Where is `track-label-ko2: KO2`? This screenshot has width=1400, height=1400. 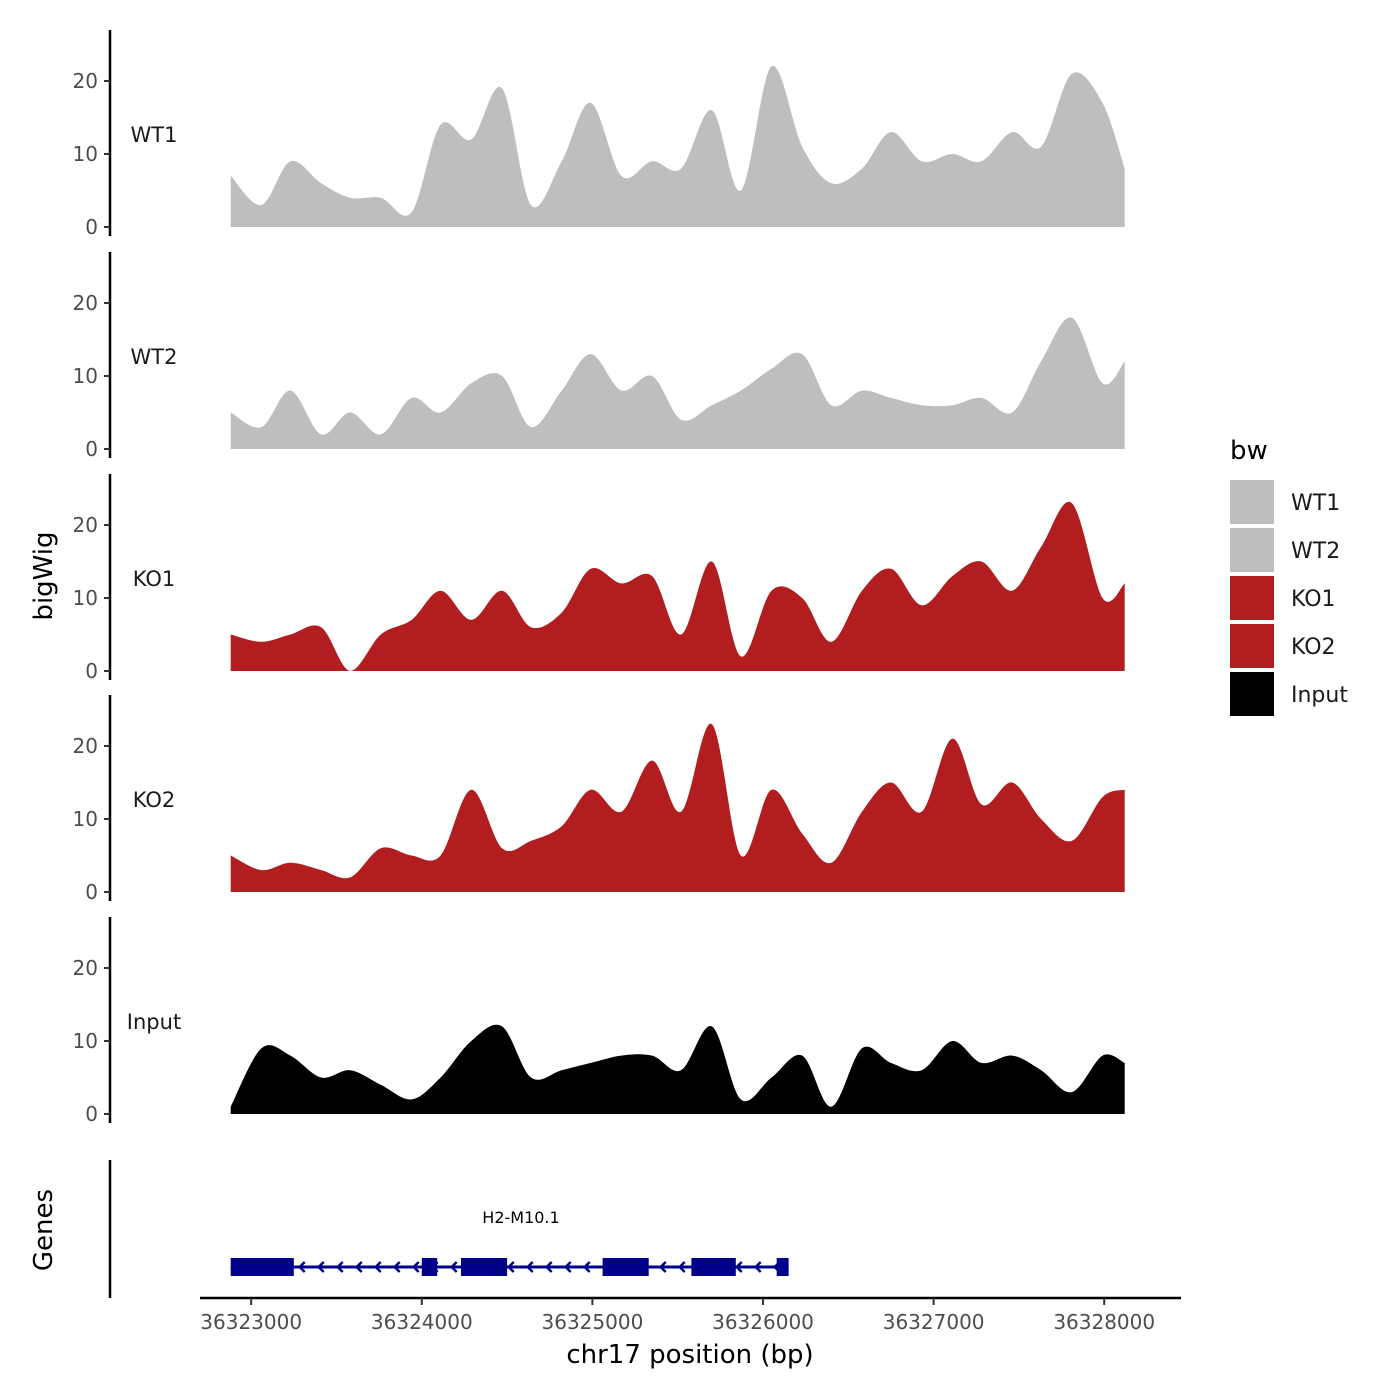 track-label-ko2: KO2 is located at coordinates (154, 800).